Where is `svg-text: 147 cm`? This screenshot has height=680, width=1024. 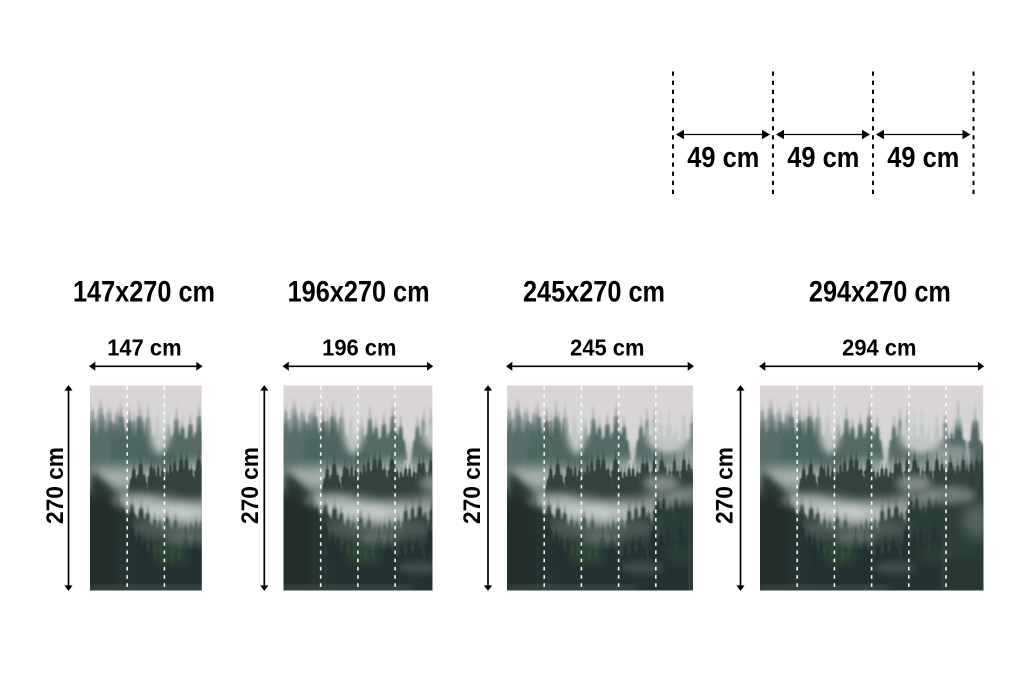 svg-text: 147 cm is located at coordinates (144, 347).